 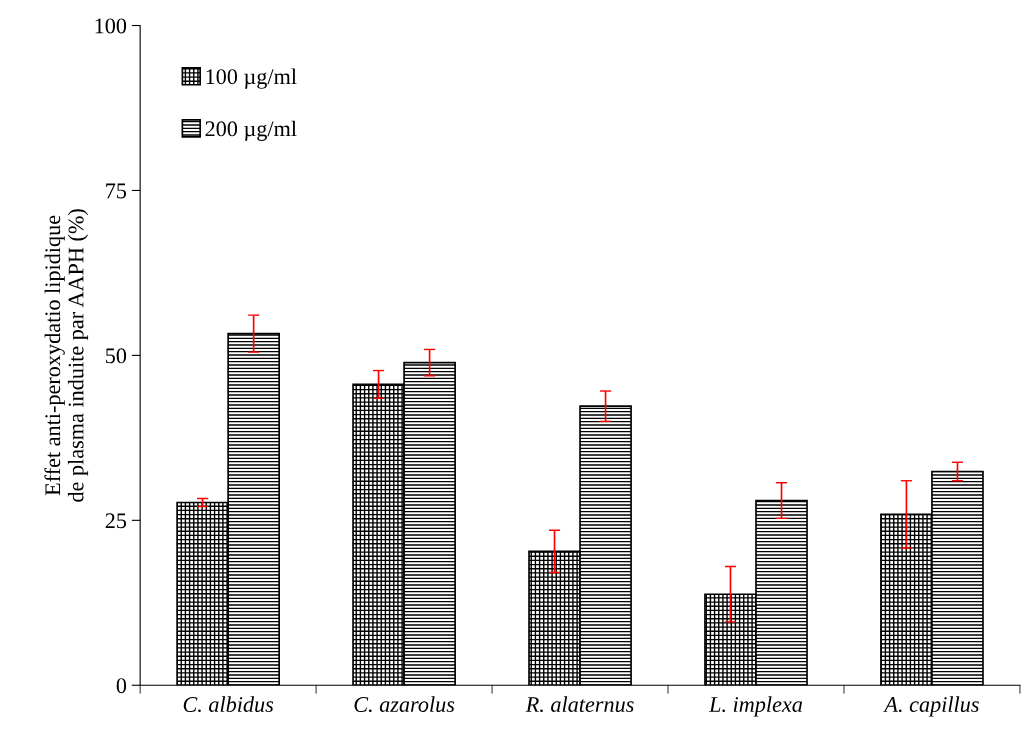 What do you see at coordinates (251, 130) in the screenshot?
I see `legend-label: 200 µg/ml` at bounding box center [251, 130].